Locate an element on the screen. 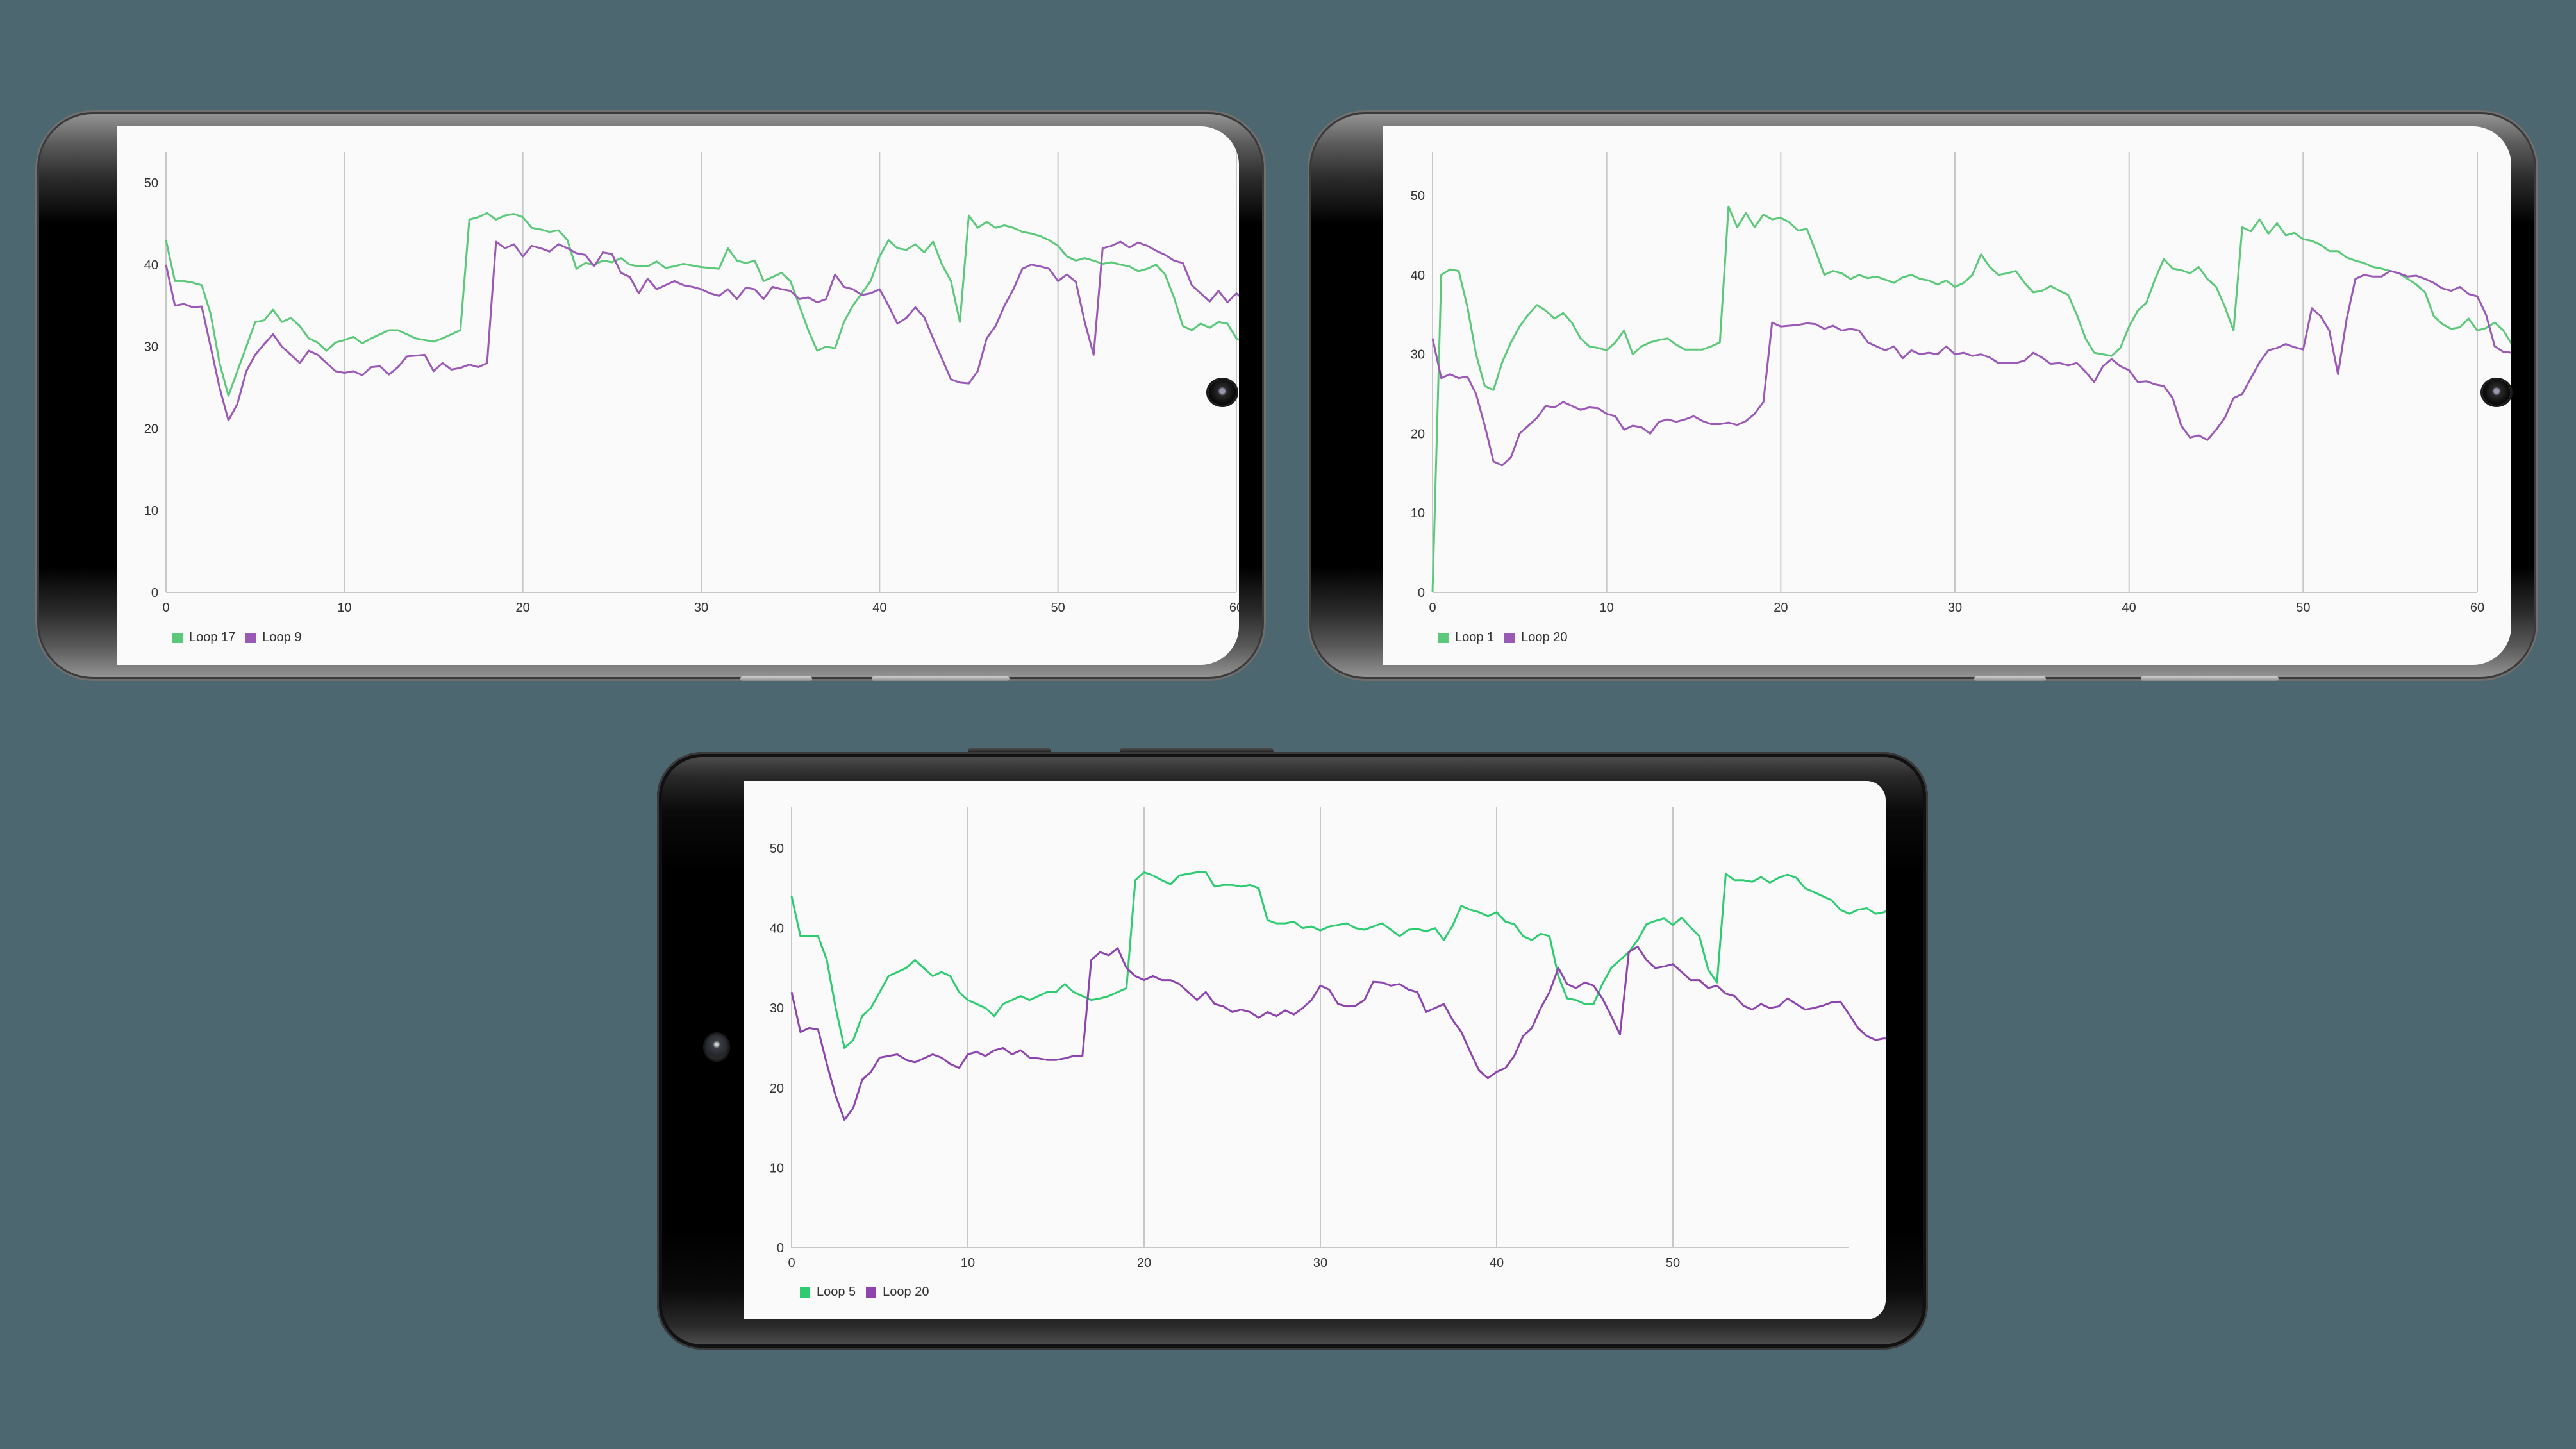 The image size is (2576, 1449). legend-item-loop-1: Loop 1 is located at coordinates (1466, 637).